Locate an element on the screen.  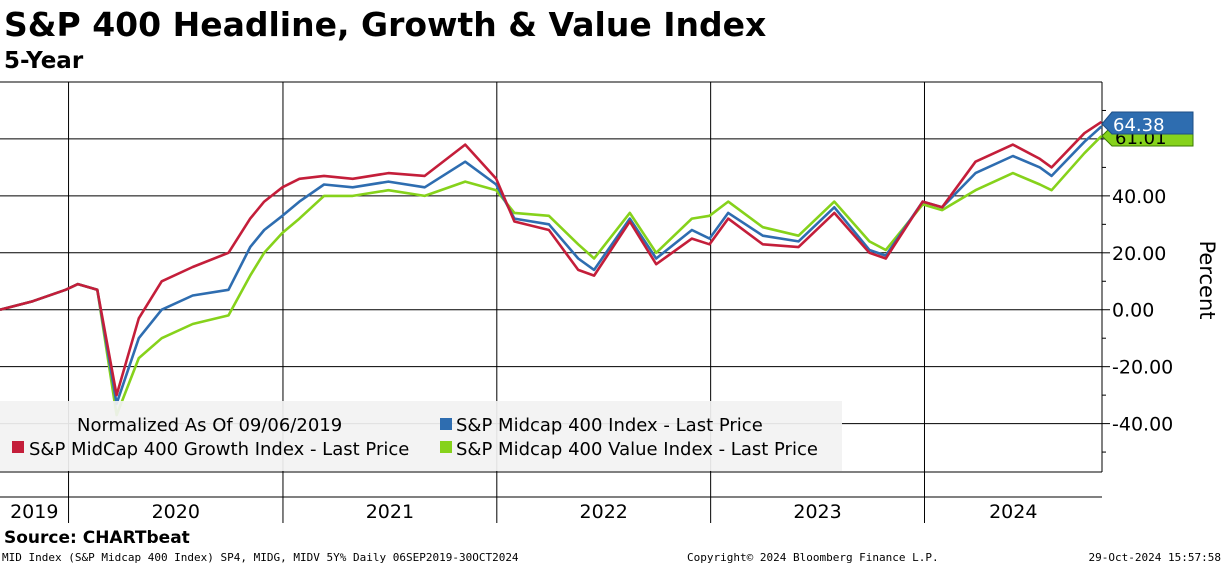
last-value-tag-headline: 64.38 is located at coordinates (1147, 123).